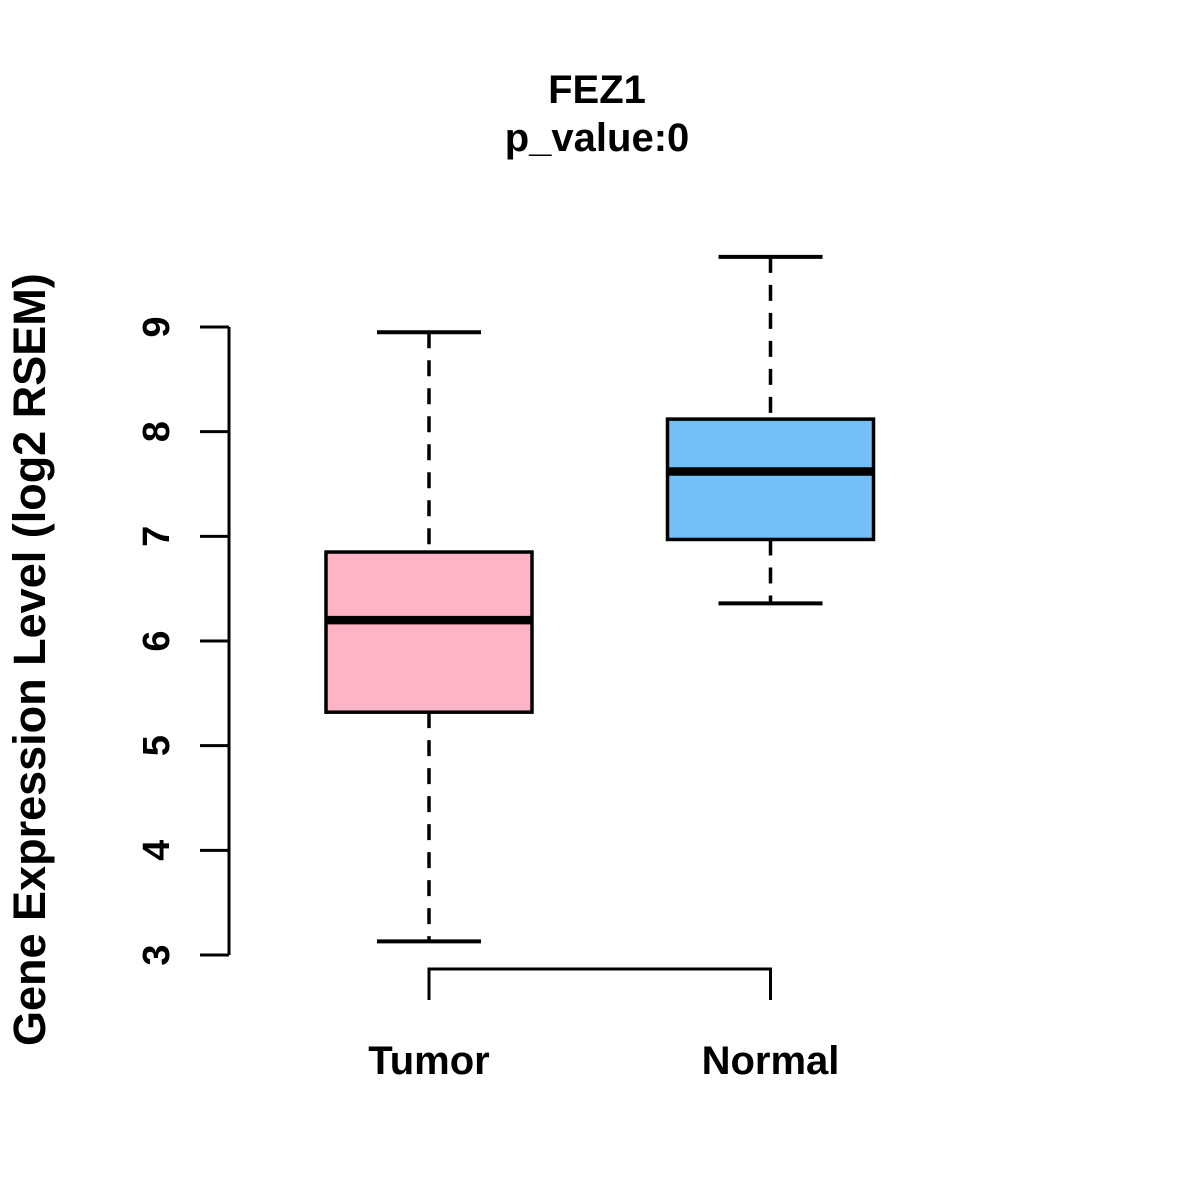 This screenshot has width=1200, height=1200. I want to click on y-axis-tick-label-6: 6, so click(157, 640).